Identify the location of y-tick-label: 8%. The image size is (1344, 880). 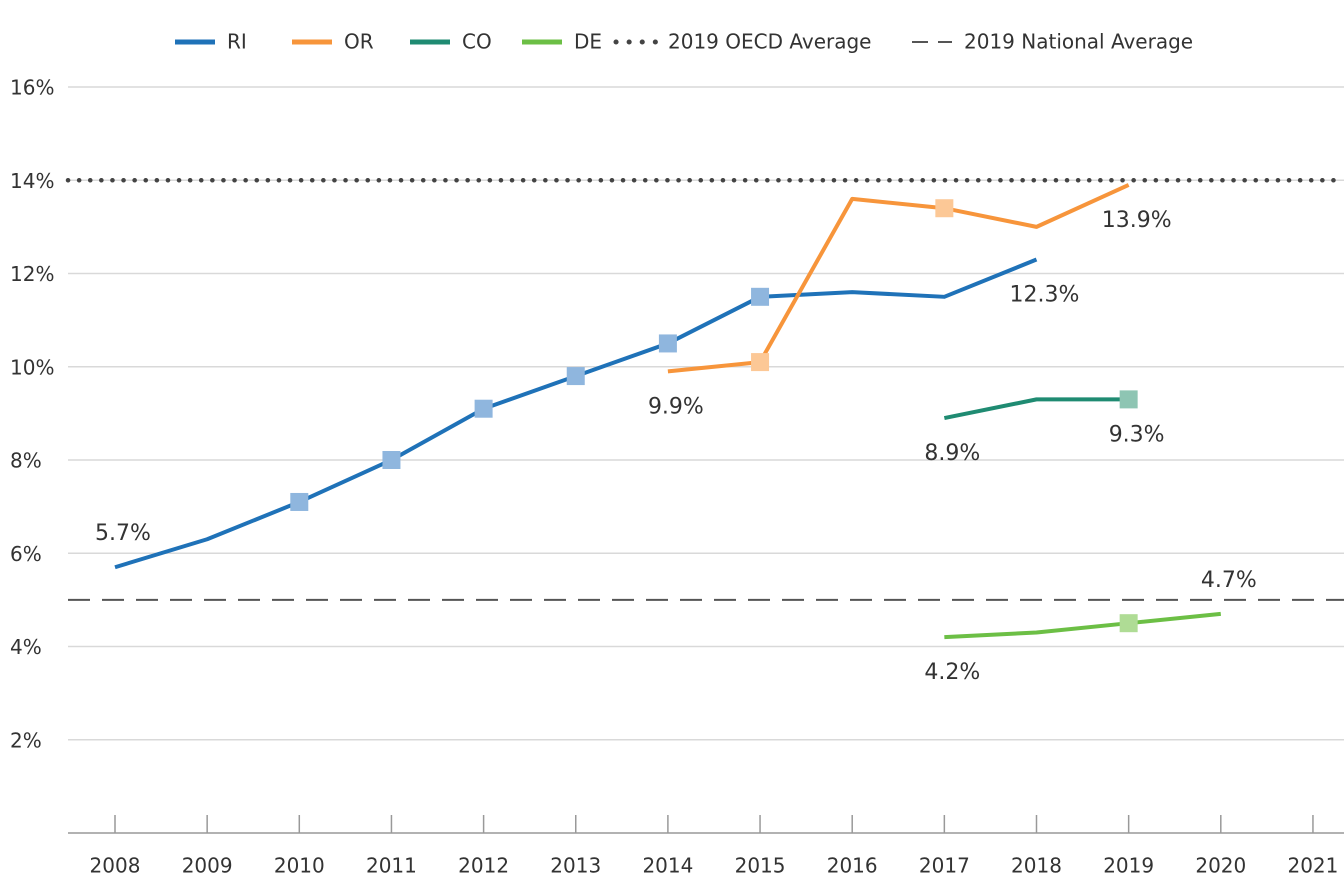
(26, 461).